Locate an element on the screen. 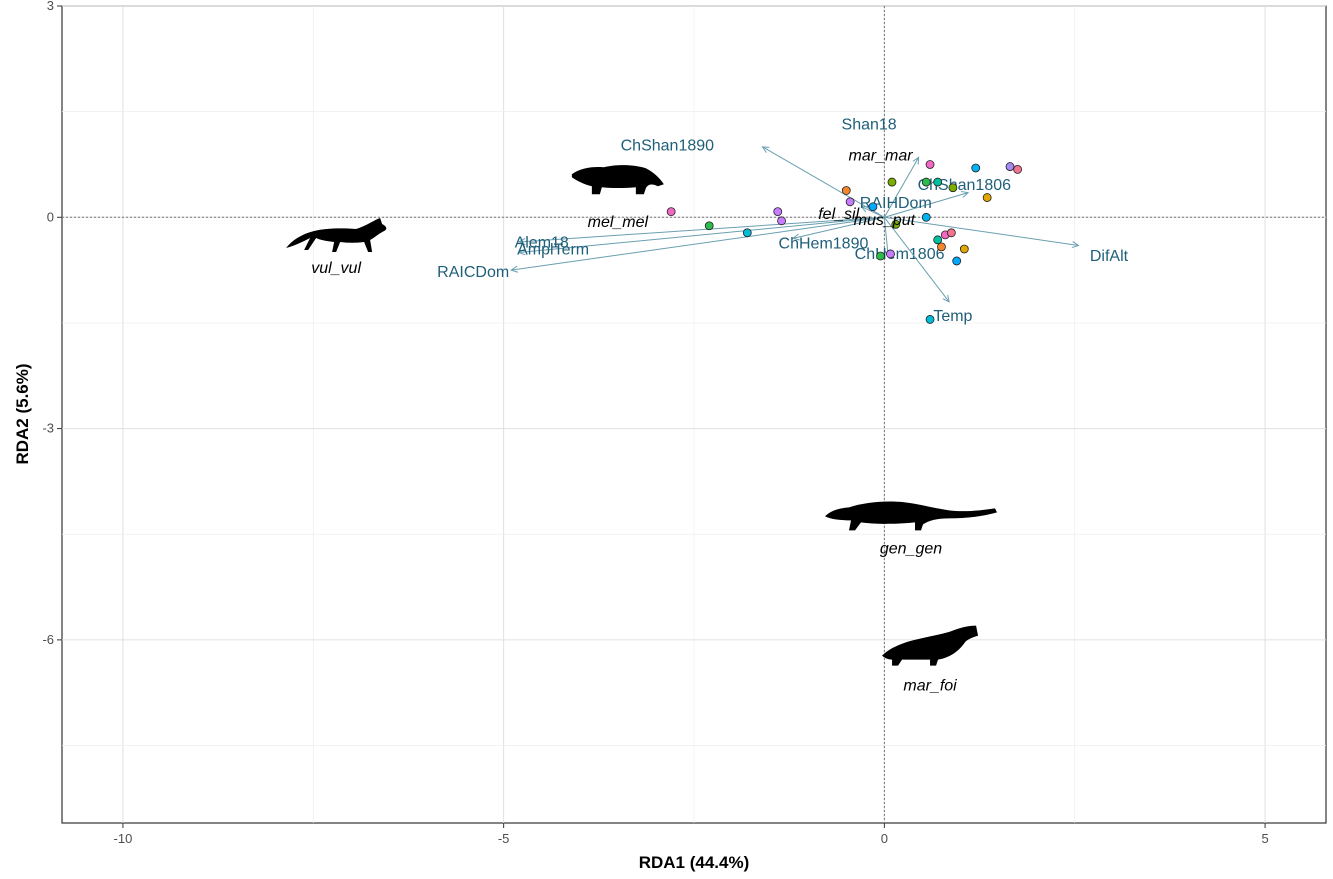  x-tick-label: -5 is located at coordinates (504, 838).